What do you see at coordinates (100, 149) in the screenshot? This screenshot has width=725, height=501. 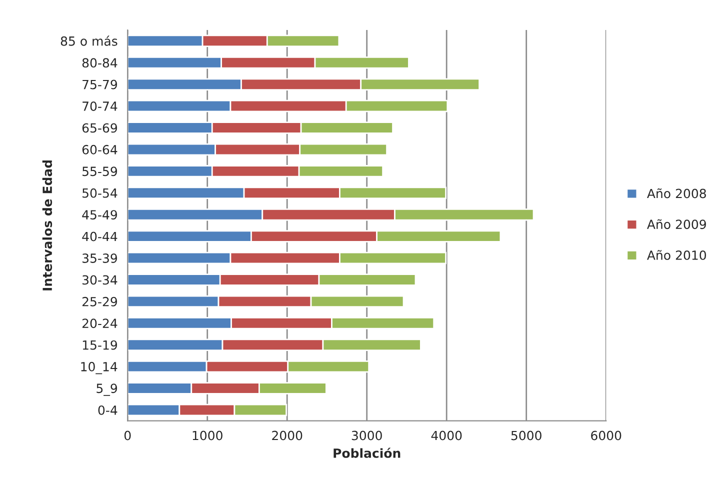 I see `y-tick-label: 60-64` at bounding box center [100, 149].